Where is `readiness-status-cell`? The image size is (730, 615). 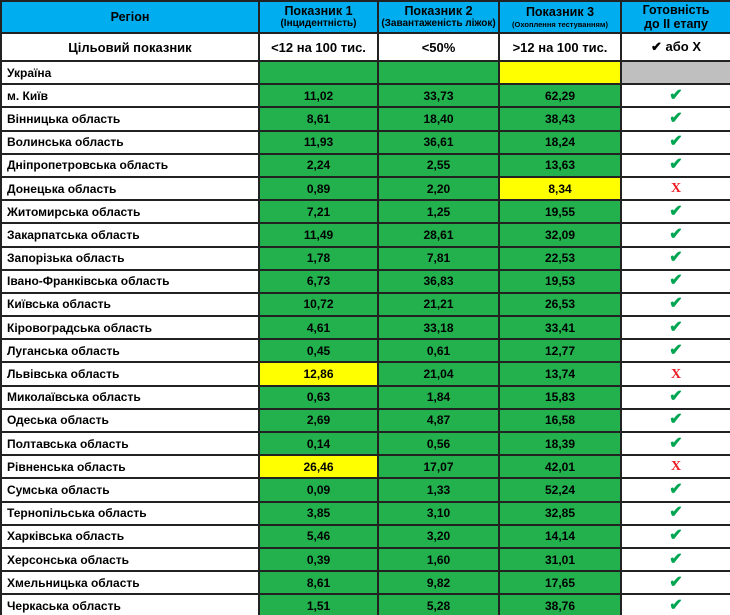 readiness-status-cell is located at coordinates (675, 72).